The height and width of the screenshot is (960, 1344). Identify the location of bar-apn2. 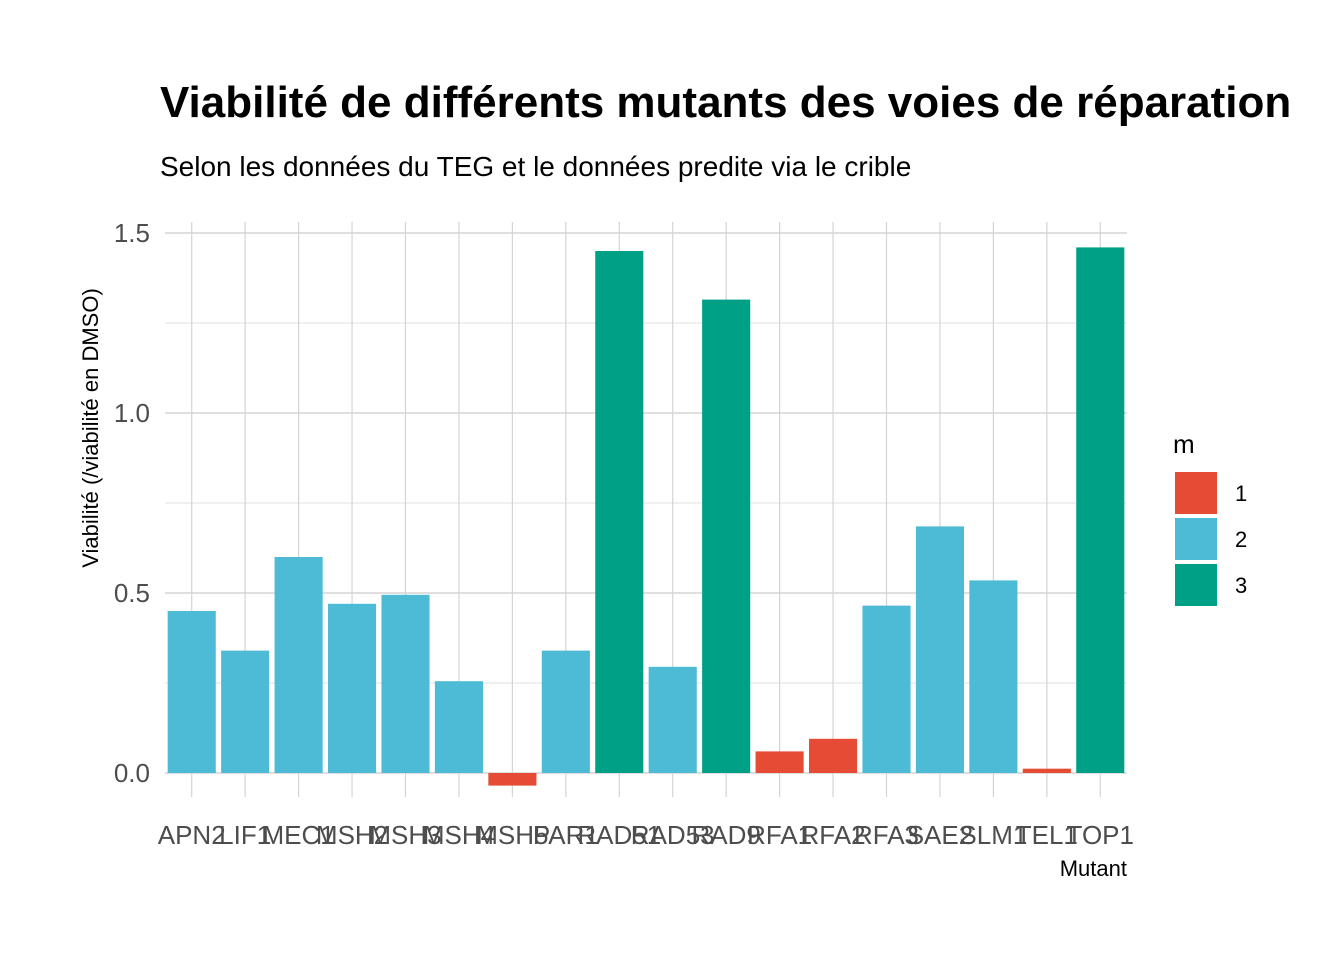
(191, 692).